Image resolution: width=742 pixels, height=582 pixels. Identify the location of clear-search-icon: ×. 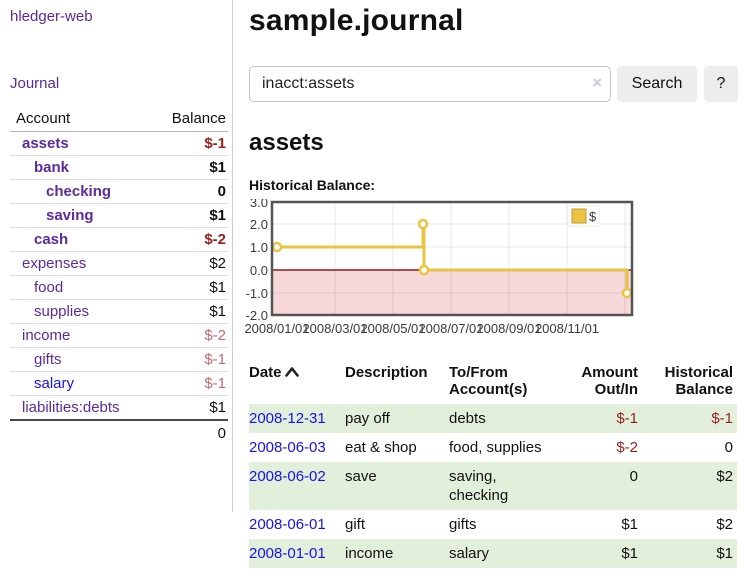
(597, 82).